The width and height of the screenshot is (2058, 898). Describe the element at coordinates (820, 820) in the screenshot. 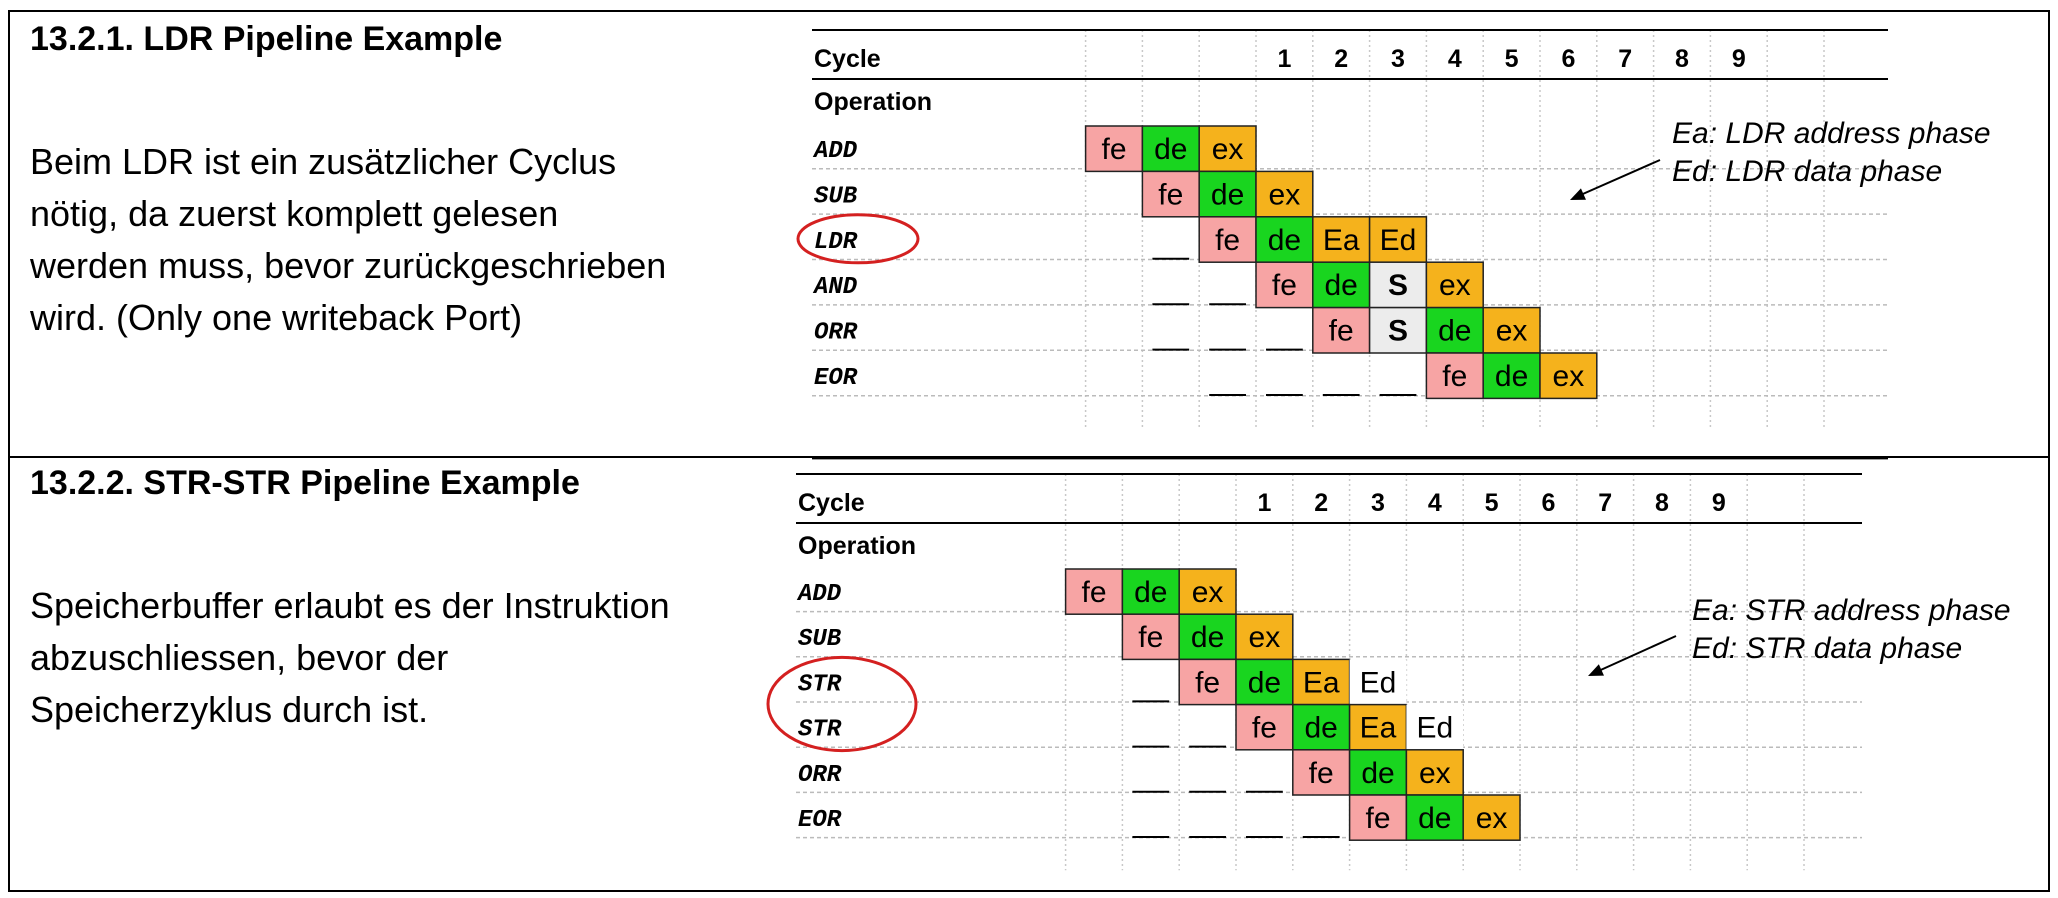

I see `operation-label: EOR` at that location.